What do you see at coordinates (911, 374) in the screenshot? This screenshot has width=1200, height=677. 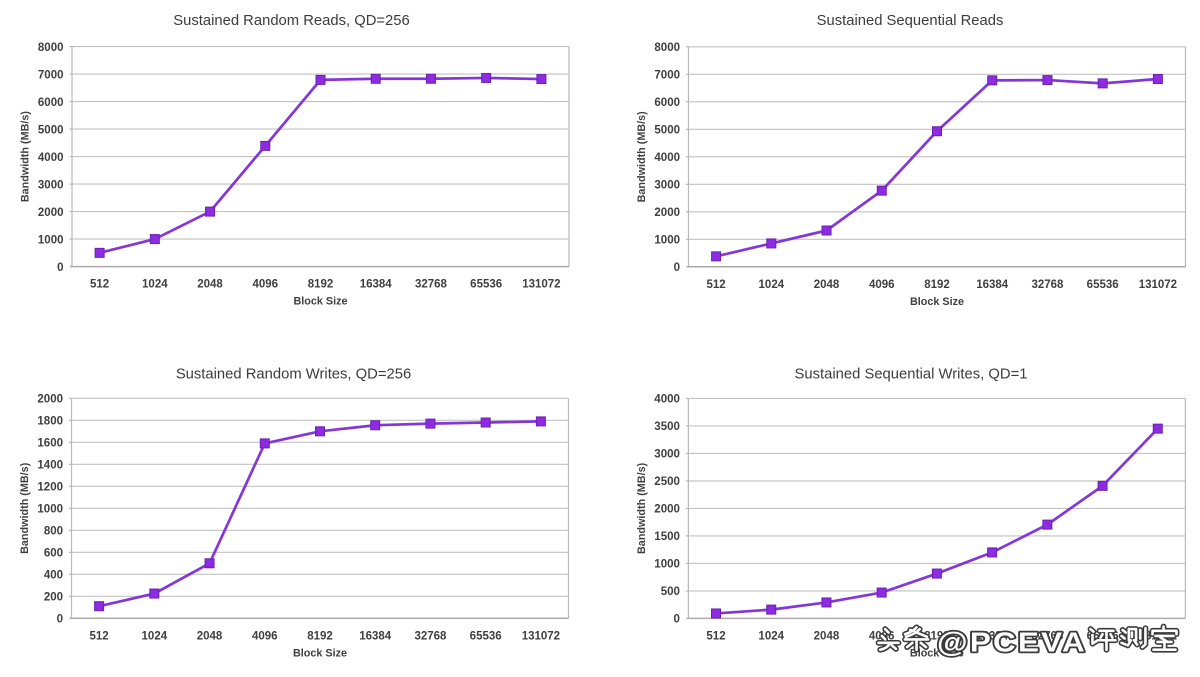 I see `svg-text:Sustained Sequential Writes, Q: Sustained Sequential Writes, QD=1` at bounding box center [911, 374].